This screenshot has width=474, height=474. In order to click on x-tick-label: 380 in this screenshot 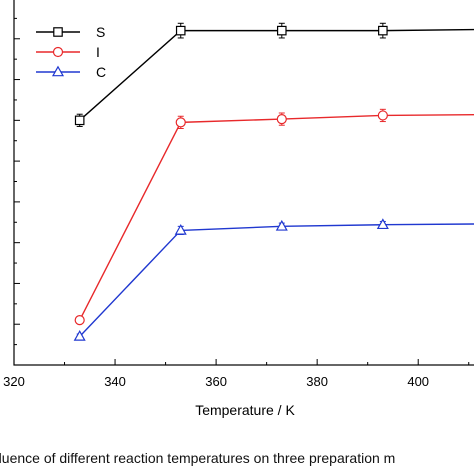, I will do `click(317, 381)`.